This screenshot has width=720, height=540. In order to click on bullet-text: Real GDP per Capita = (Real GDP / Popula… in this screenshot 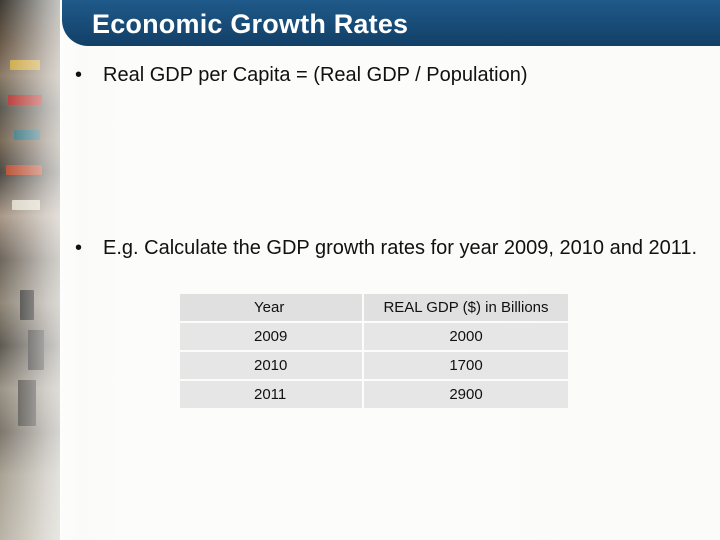, I will do `click(315, 75)`.